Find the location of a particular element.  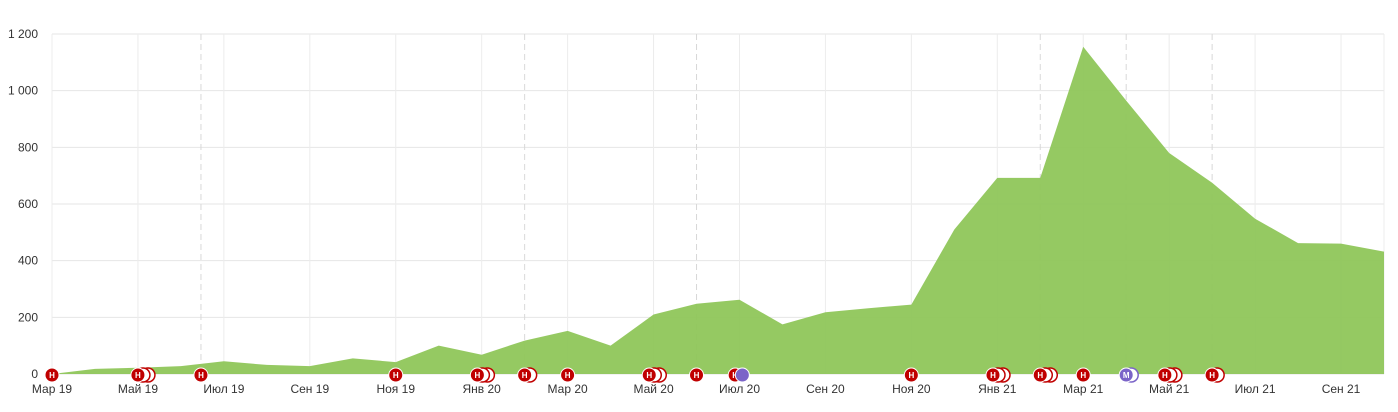

x-tick-label: Мар 21 is located at coordinates (1083, 389).